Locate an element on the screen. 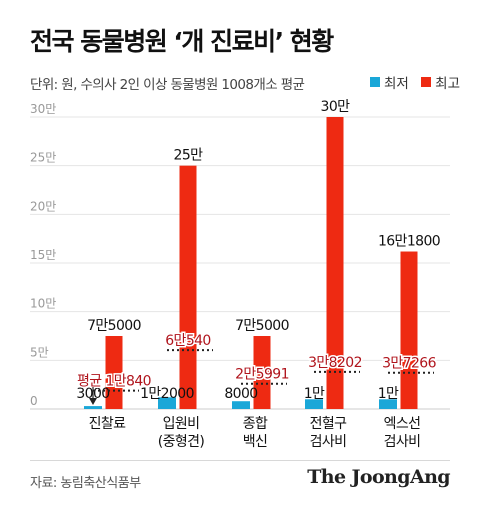 This screenshot has width=480, height=505. data-label-average: 3만8202 is located at coordinates (335, 363).